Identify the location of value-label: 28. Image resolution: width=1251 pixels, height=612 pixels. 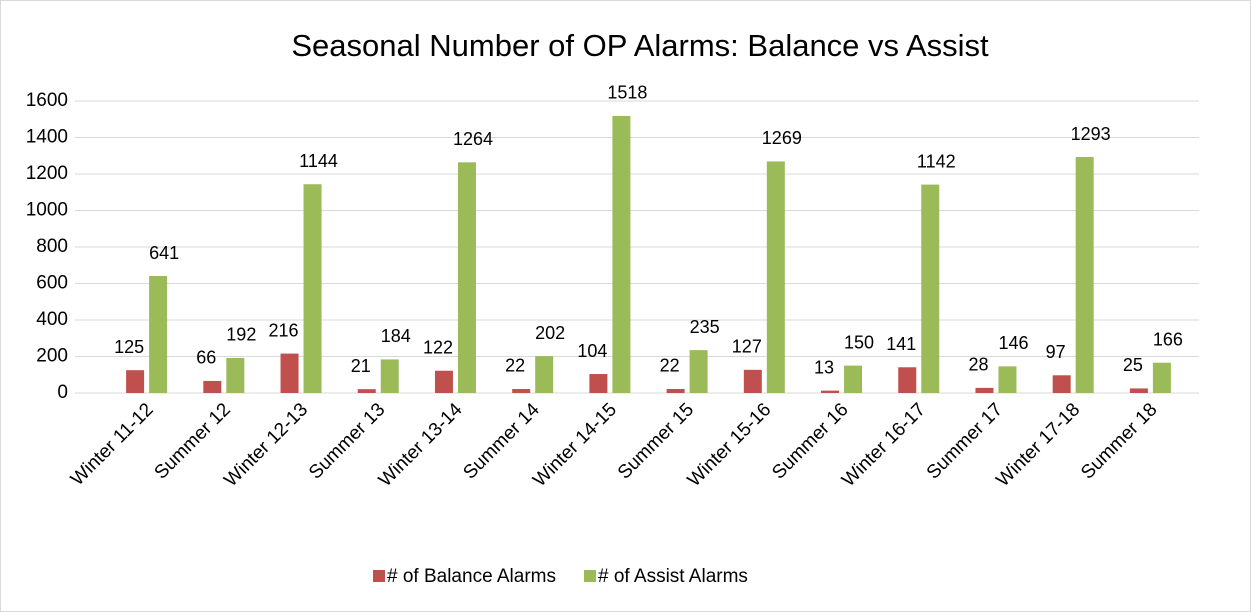
(978, 365).